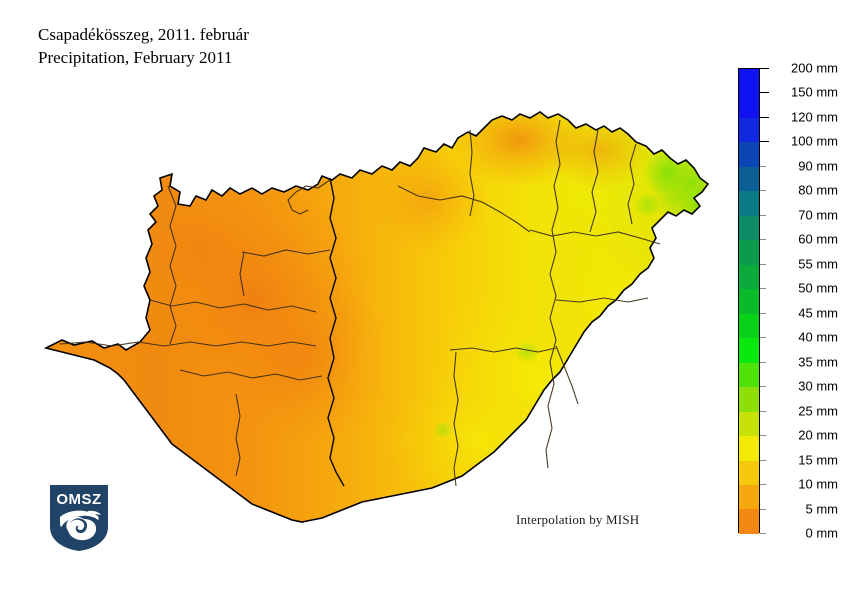 The height and width of the screenshot is (595, 842). Describe the element at coordinates (818, 460) in the screenshot. I see `legend-label: 15 mm` at that location.